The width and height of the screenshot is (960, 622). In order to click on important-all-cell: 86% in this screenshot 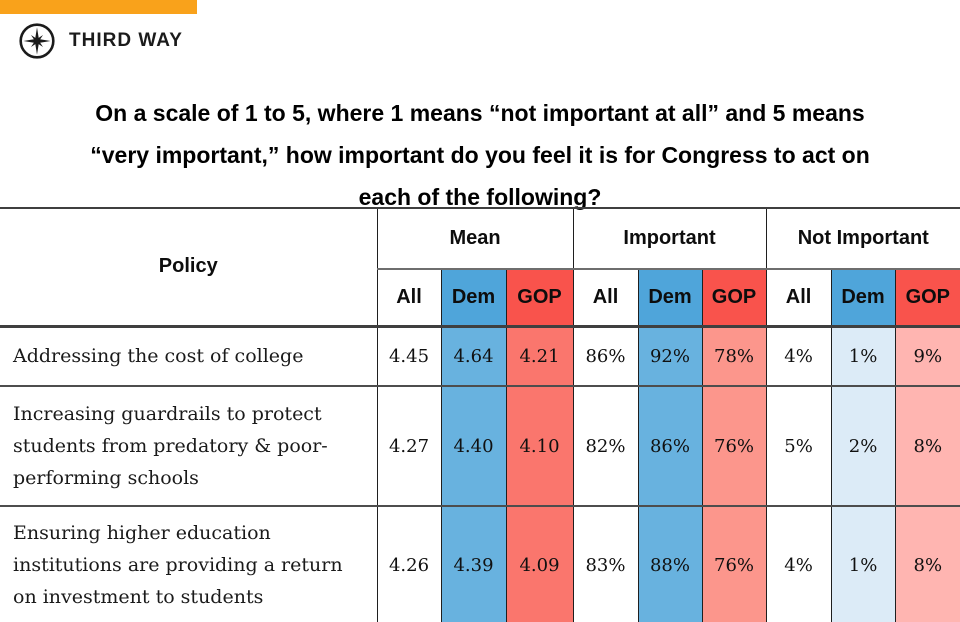, I will do `click(606, 355)`.